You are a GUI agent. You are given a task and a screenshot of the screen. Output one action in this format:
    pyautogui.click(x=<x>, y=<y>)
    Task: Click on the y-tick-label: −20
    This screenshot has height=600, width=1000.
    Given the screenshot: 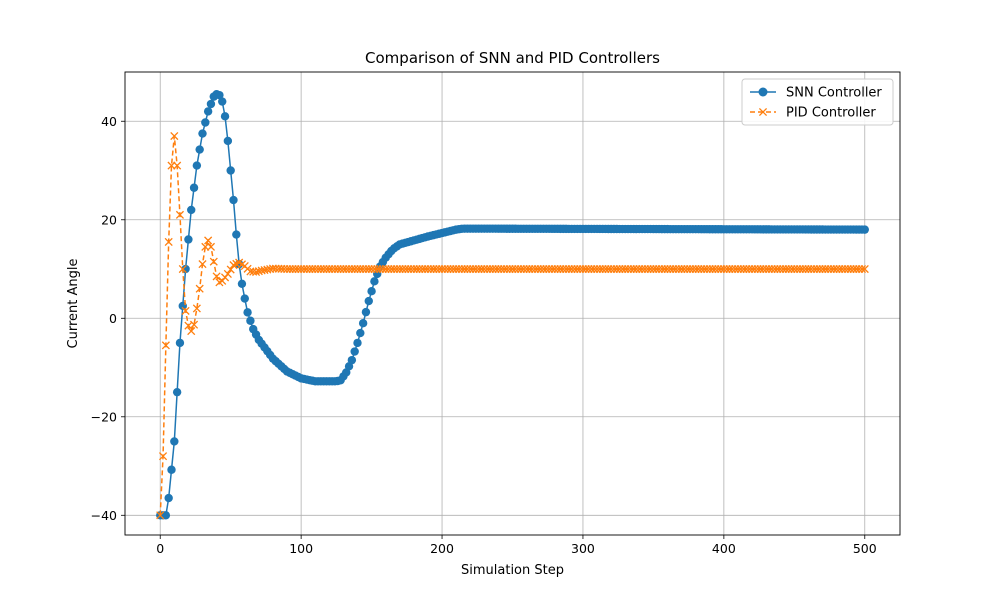 What is the action you would take?
    pyautogui.click(x=104, y=416)
    